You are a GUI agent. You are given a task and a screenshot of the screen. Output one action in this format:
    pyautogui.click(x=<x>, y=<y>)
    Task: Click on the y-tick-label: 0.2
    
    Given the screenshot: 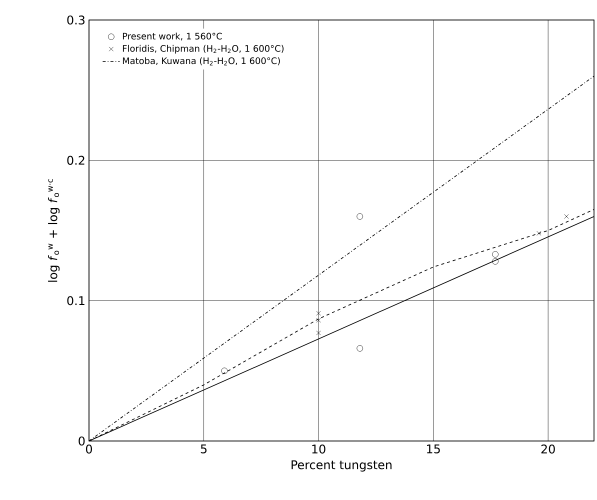 What is the action you would take?
    pyautogui.click(x=75, y=160)
    